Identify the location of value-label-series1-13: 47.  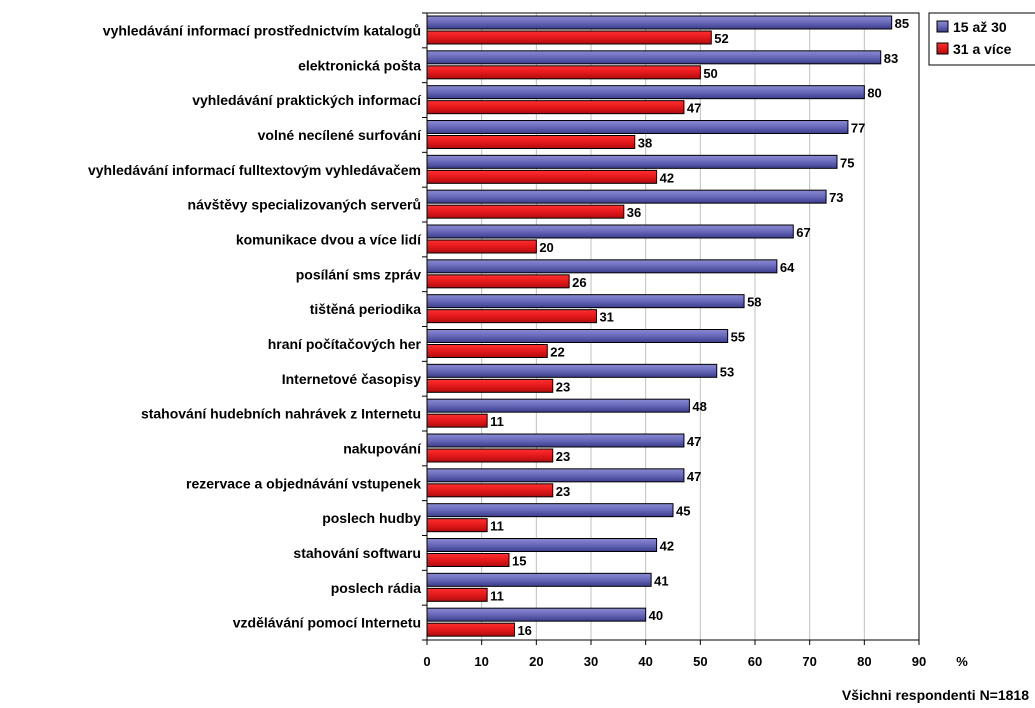
(694, 476).